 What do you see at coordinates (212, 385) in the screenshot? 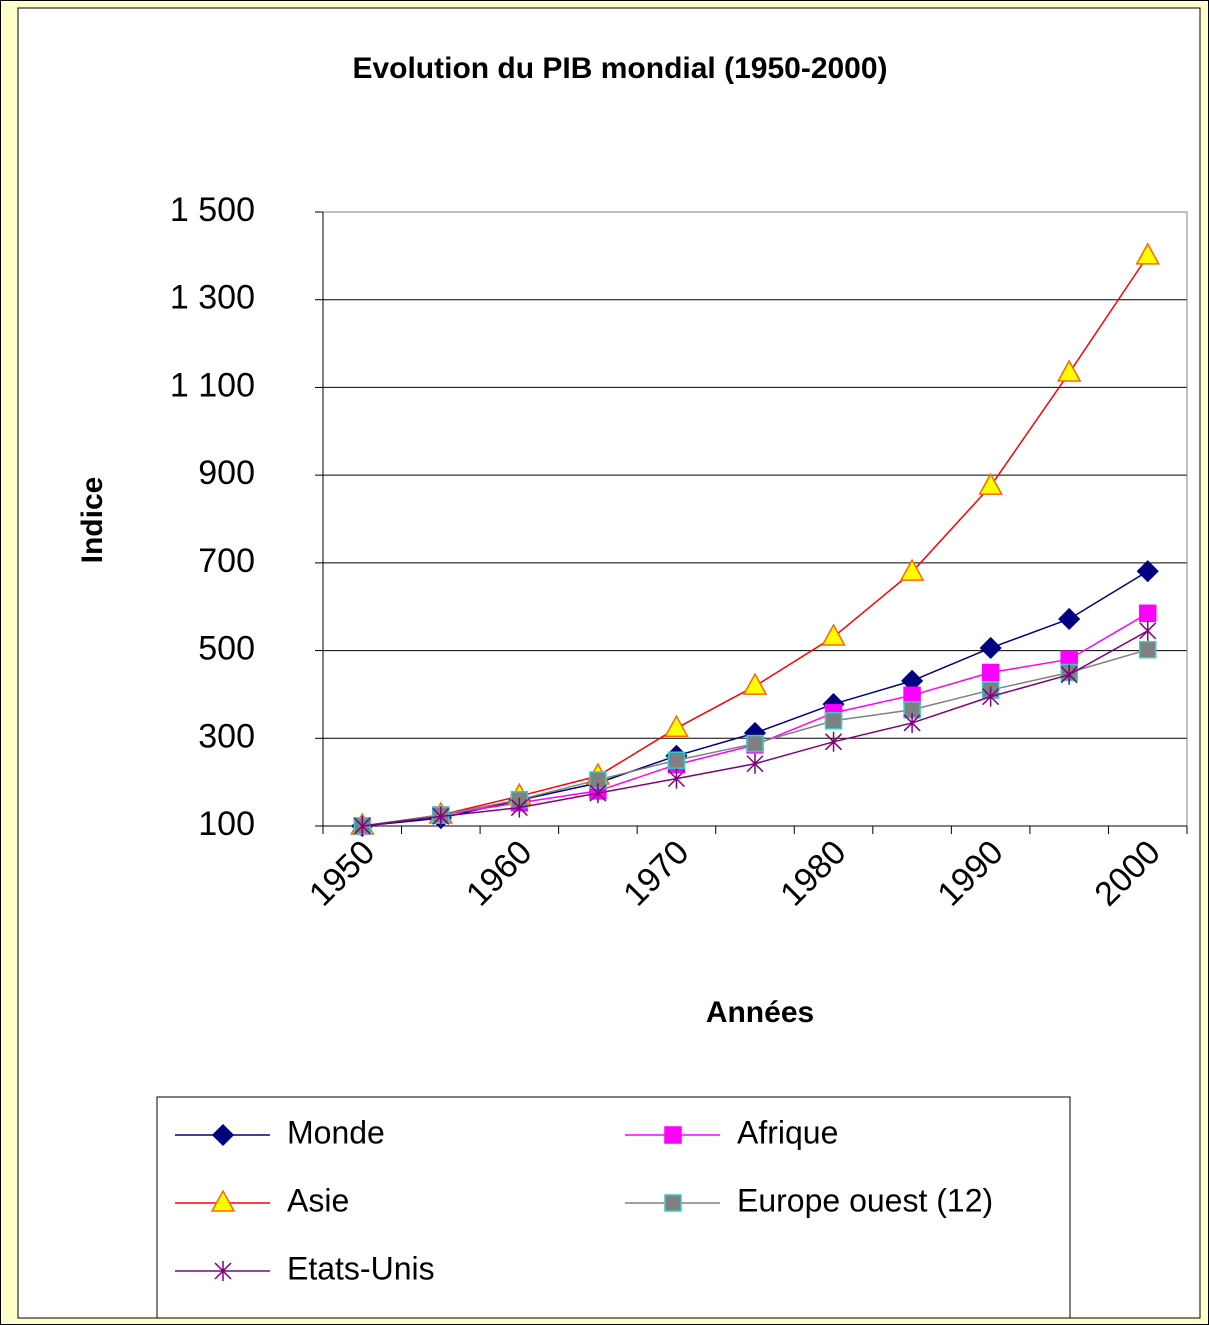
I see `y-tick-label: 1 100` at bounding box center [212, 385].